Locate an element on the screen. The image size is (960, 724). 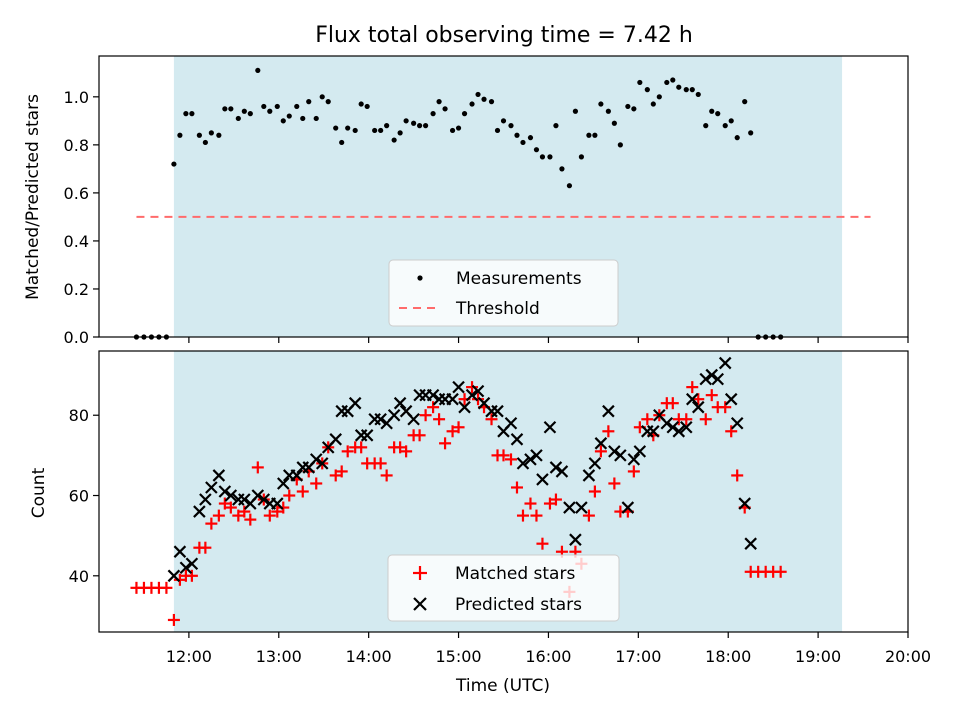
top-x-ticks is located at coordinates (548, 340).